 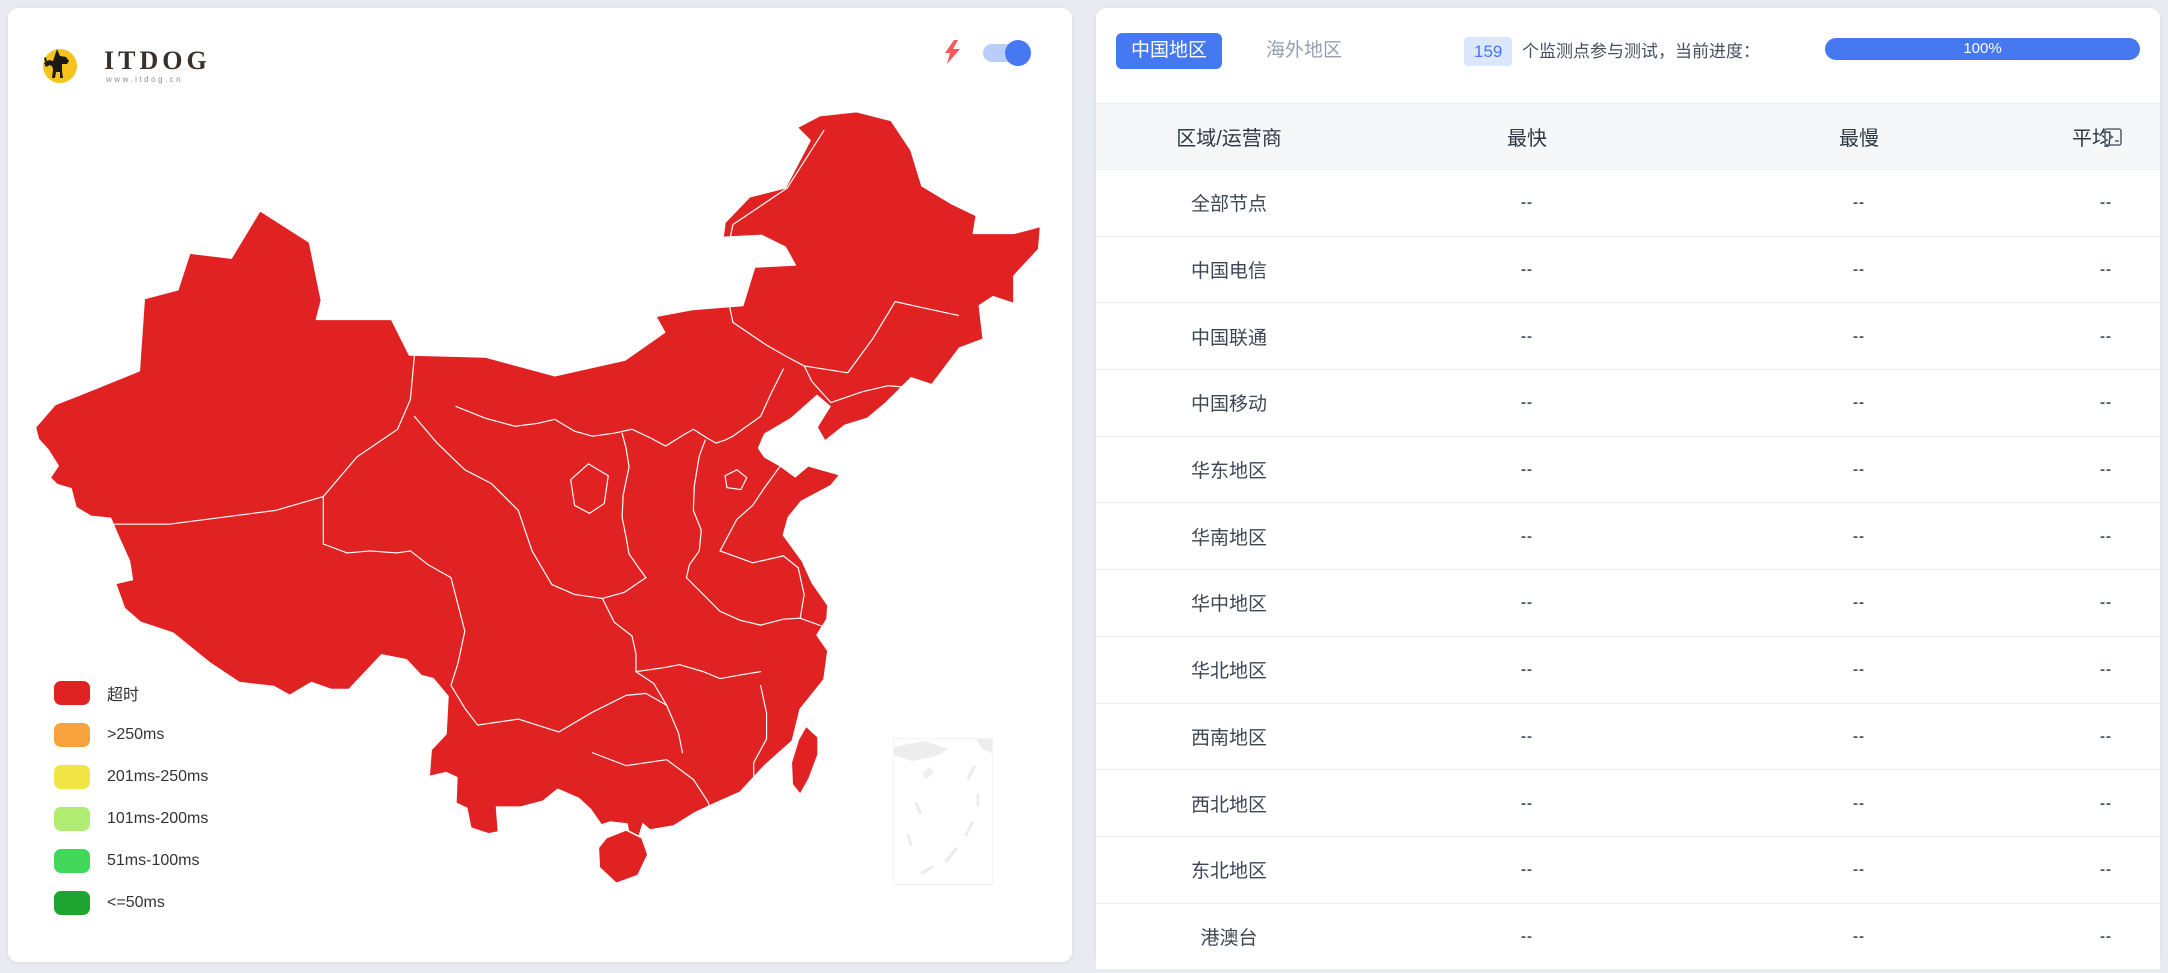 What do you see at coordinates (1628, 869) in the screenshot?
I see `table-row: 东北地区 -- -- --` at bounding box center [1628, 869].